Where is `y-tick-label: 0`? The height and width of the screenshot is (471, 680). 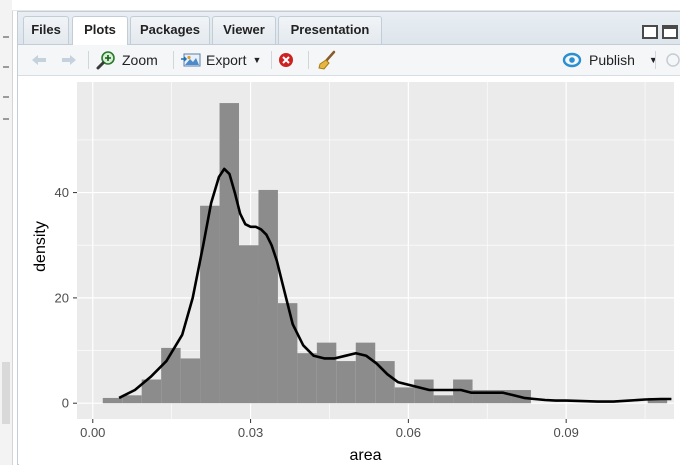
y-tick-label: 0 is located at coordinates (65, 403).